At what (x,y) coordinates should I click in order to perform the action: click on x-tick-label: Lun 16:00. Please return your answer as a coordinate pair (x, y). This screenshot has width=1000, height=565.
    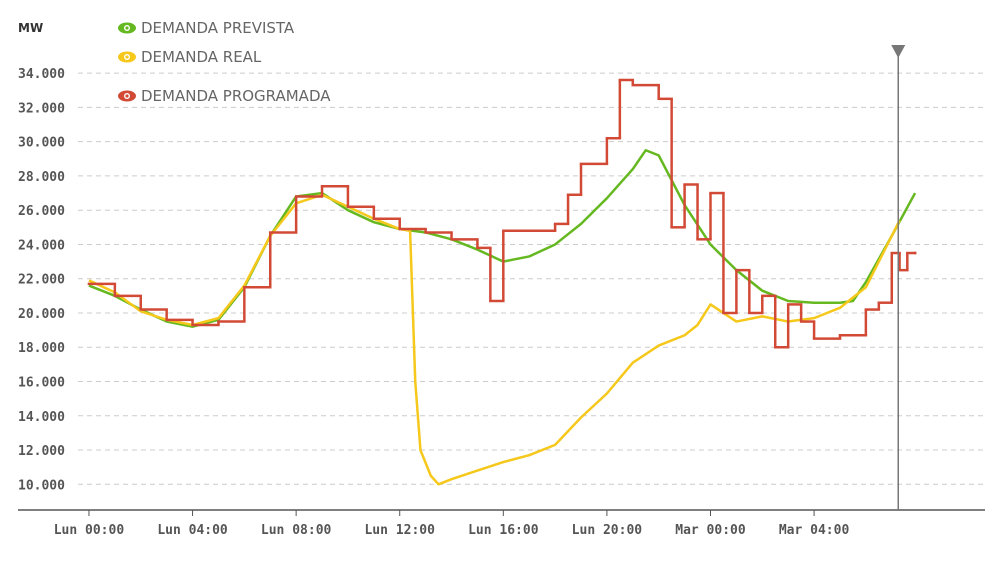
    Looking at the image, I should click on (503, 530).